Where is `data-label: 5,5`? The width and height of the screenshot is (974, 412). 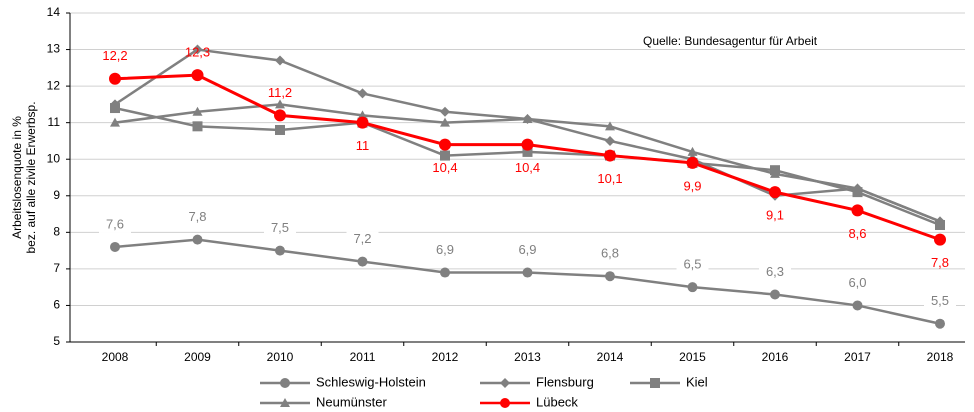 data-label: 5,5 is located at coordinates (940, 300).